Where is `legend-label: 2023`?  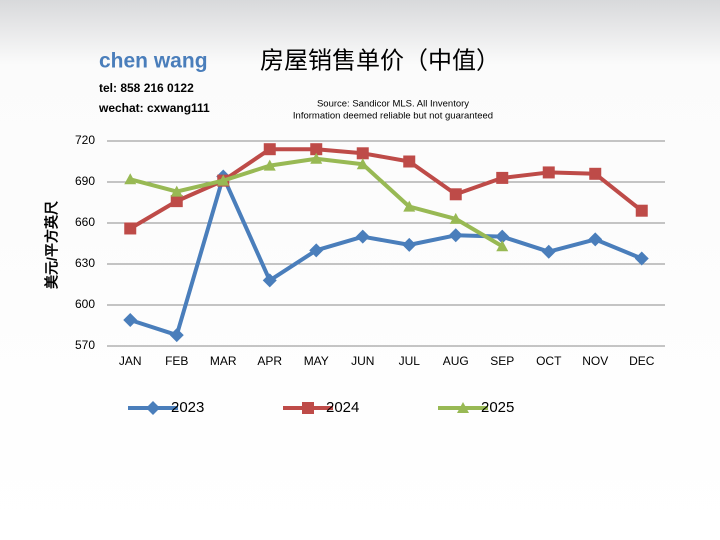 legend-label: 2023 is located at coordinates (187, 407).